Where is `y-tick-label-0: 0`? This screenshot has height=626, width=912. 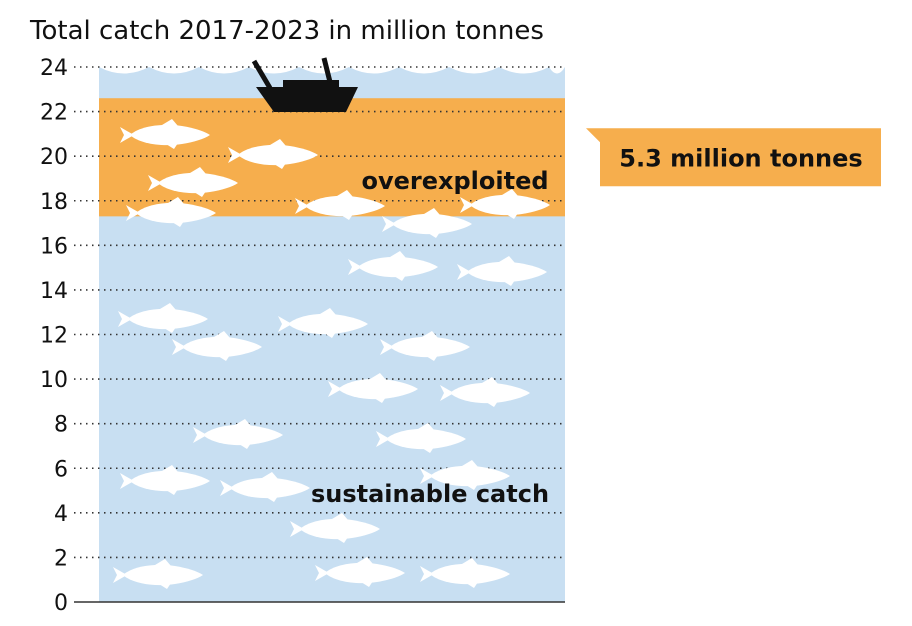
y-tick-label-0: 0 is located at coordinates (61, 603).